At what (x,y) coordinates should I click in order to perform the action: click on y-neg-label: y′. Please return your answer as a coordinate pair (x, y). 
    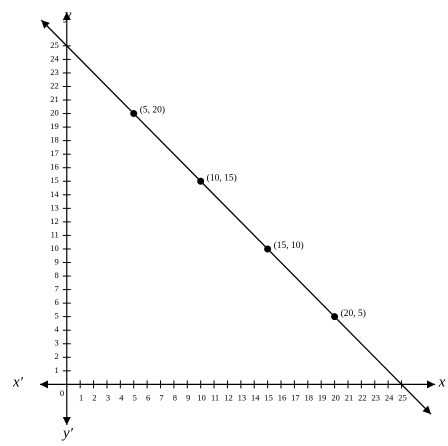
    Looking at the image, I should click on (67, 433).